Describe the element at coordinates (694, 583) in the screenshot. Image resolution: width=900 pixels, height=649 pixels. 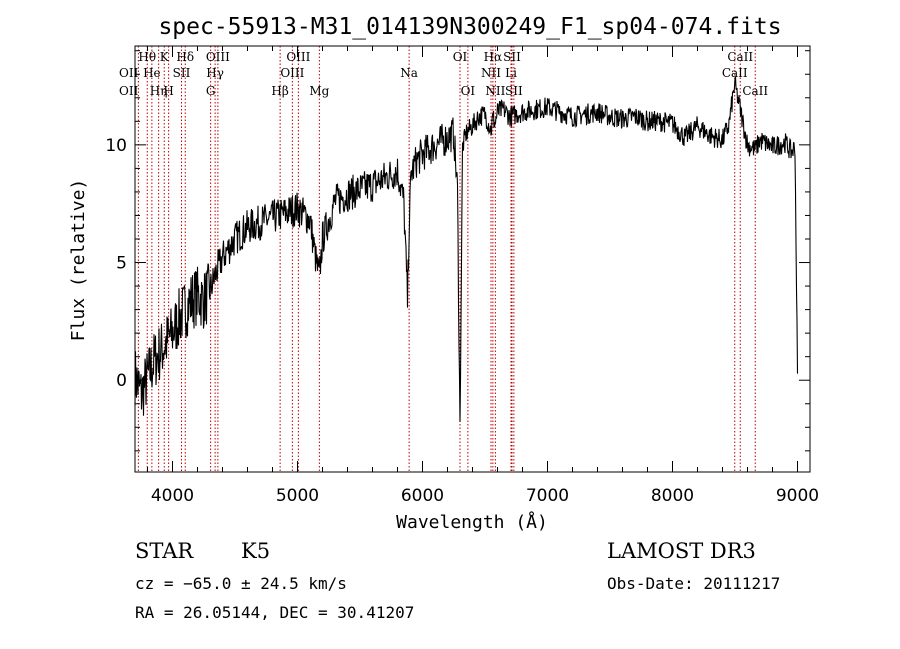
I see `observation-date: Obs-Date: 20111217` at that location.